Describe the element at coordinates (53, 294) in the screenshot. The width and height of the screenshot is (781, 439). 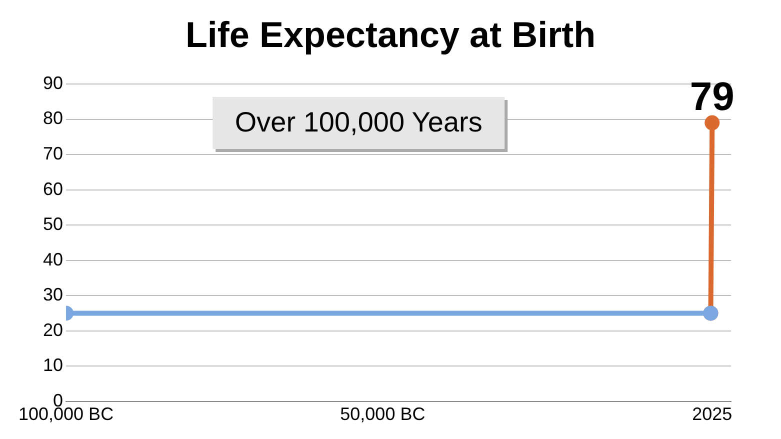
I see `y-tick-label: 30` at that location.